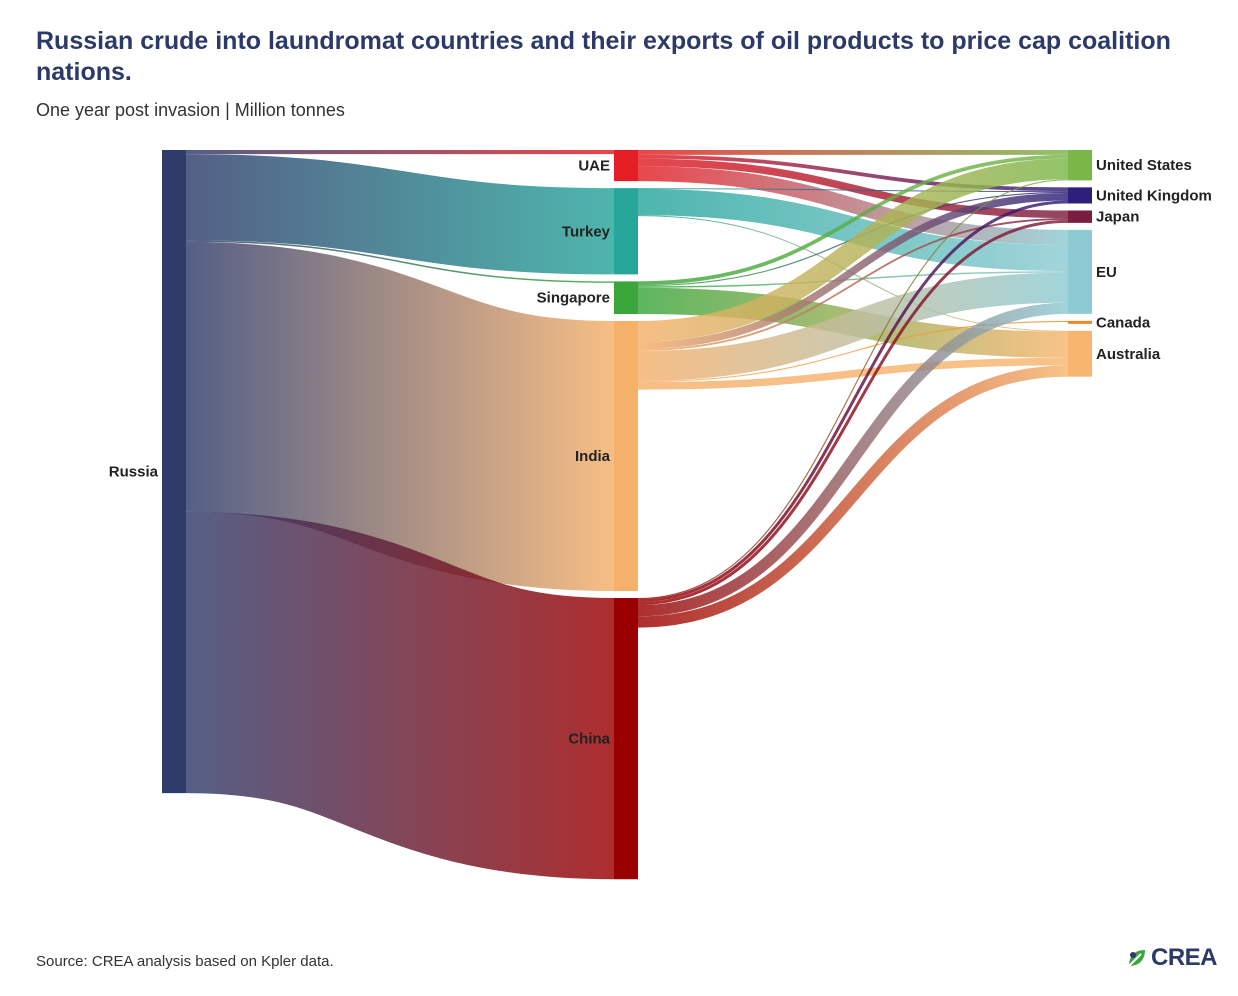  I want to click on flow-link-turkey-to-eu, so click(853, 230).